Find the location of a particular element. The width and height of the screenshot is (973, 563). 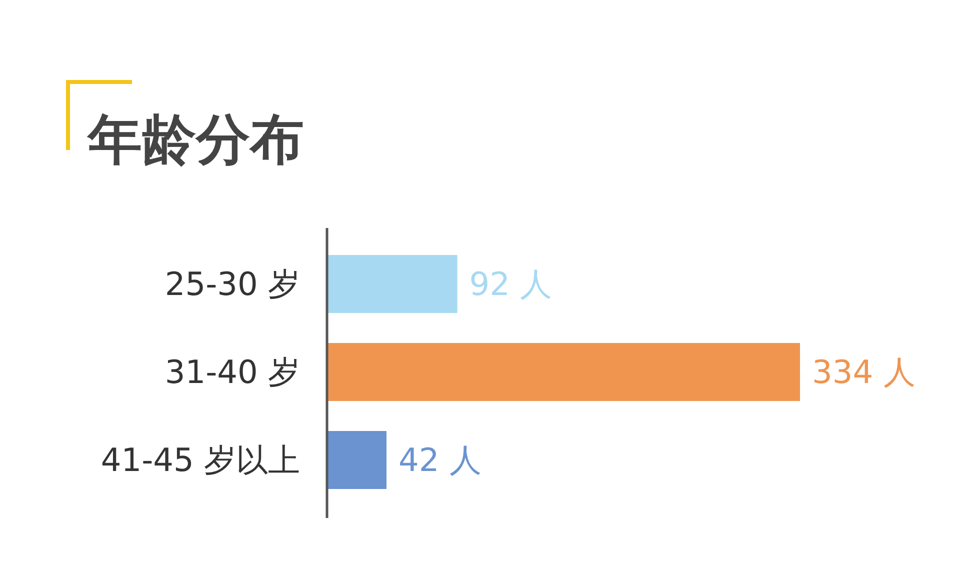

y-tick-label: 25-30 岁 is located at coordinates (232, 284).